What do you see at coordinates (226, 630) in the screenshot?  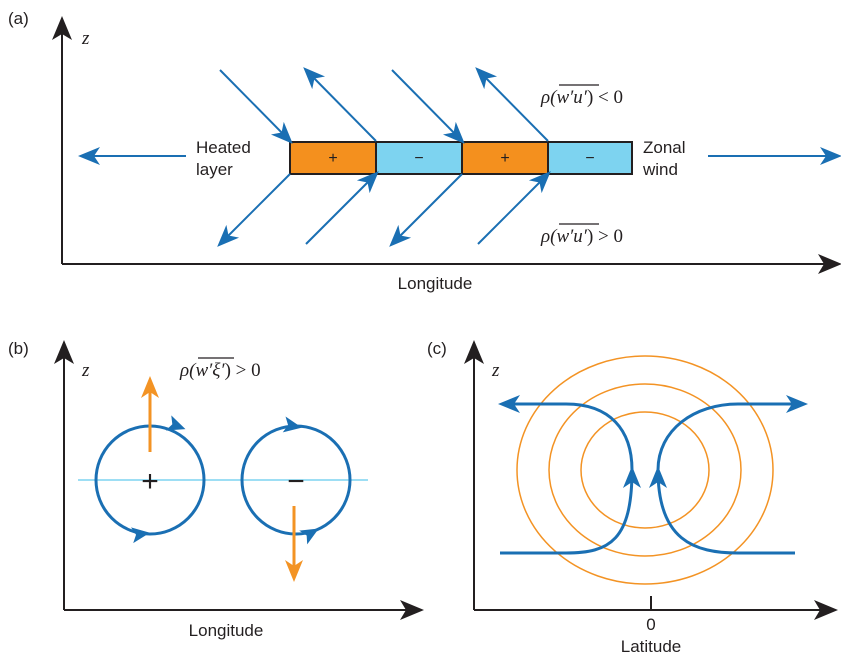 I see `panel-b-x-label: Longitude` at bounding box center [226, 630].